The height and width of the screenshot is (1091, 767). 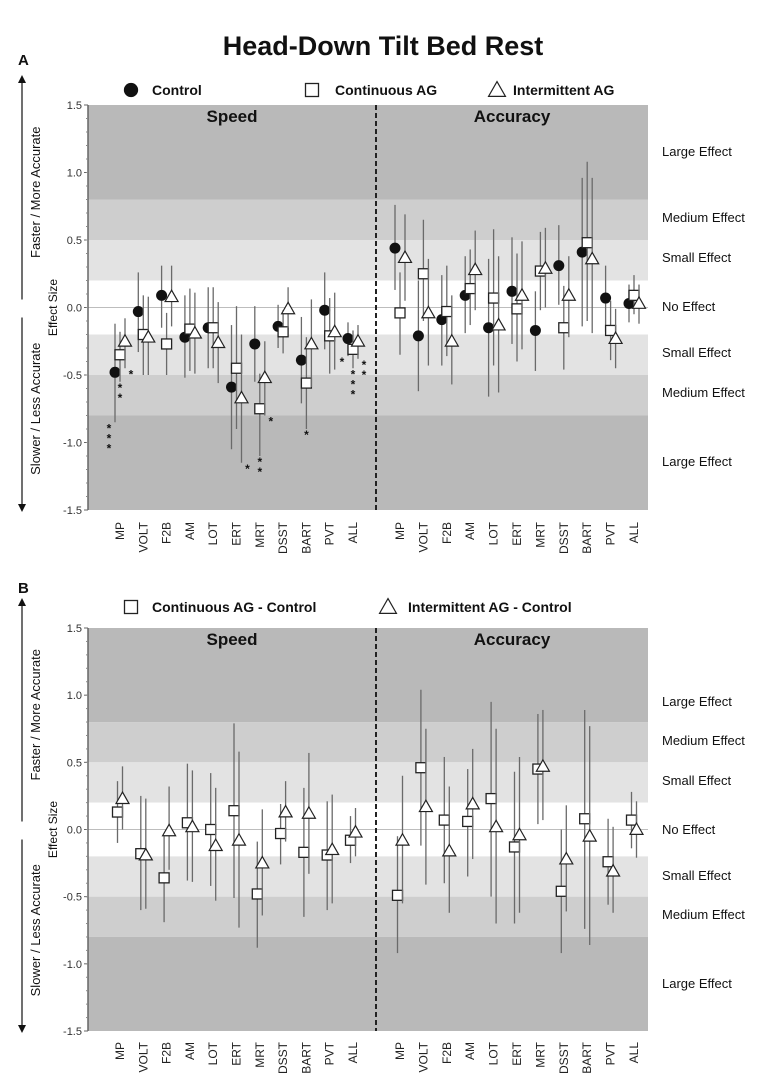 What do you see at coordinates (23, 60) in the screenshot?
I see `panel-label: A` at bounding box center [23, 60].